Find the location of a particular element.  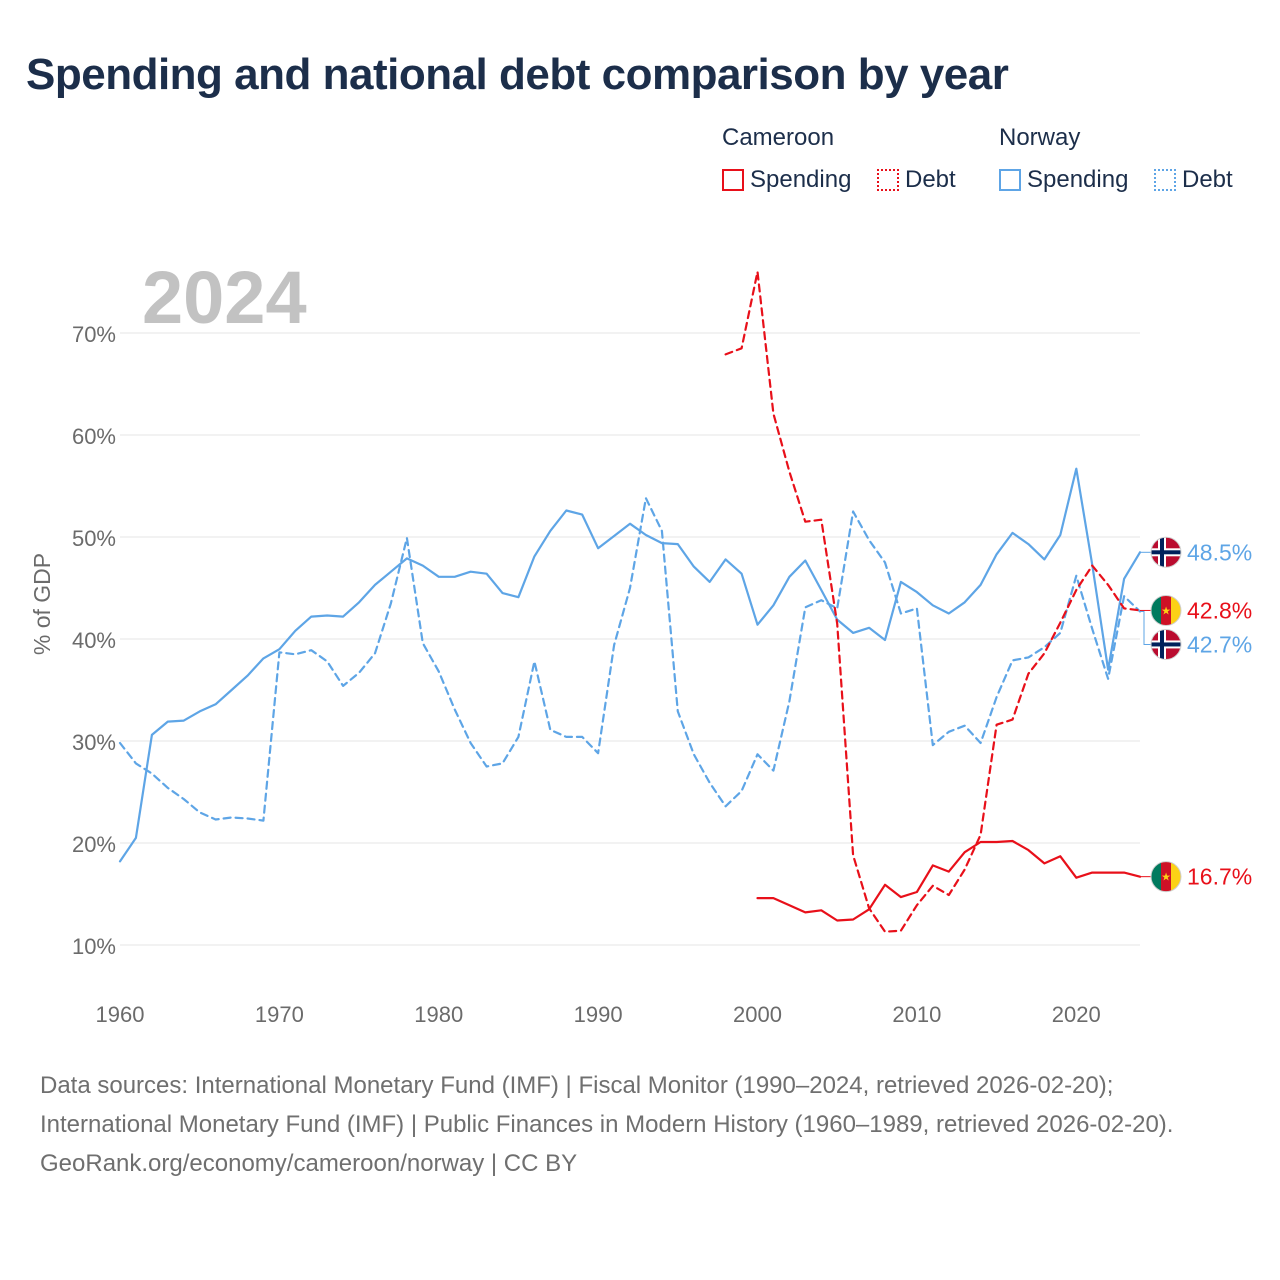

end-value-label: 48.5% is located at coordinates (1219, 552).